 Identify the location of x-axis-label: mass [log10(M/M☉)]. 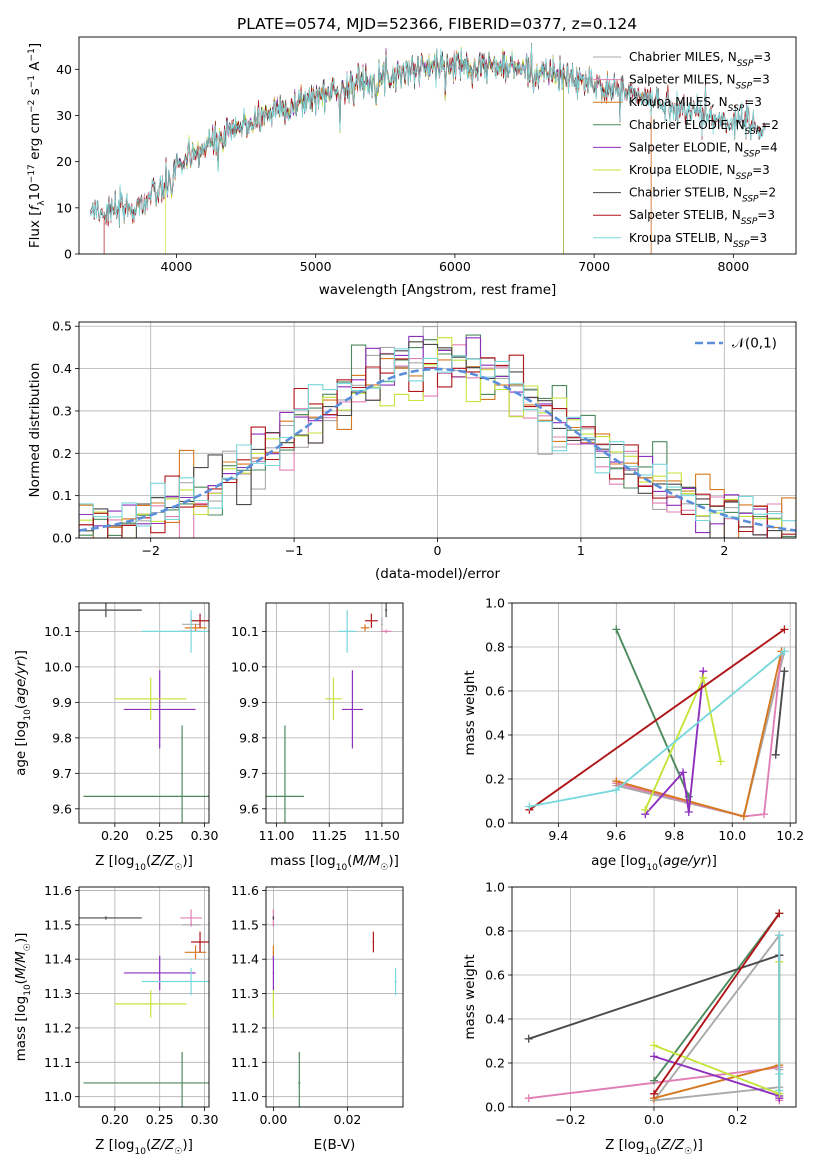
(334, 863).